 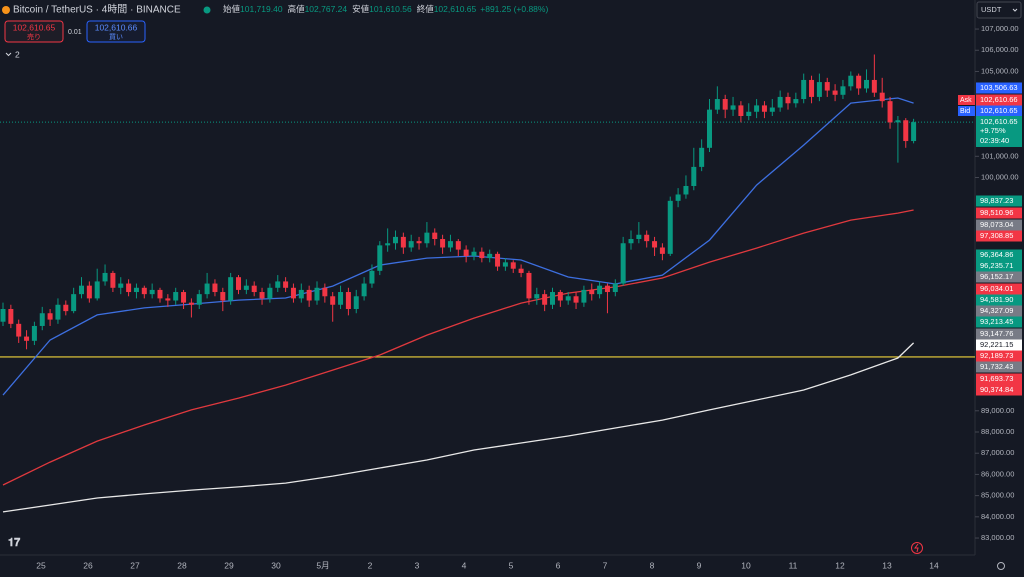 I want to click on x-tick-label: 26, so click(x=88, y=565).